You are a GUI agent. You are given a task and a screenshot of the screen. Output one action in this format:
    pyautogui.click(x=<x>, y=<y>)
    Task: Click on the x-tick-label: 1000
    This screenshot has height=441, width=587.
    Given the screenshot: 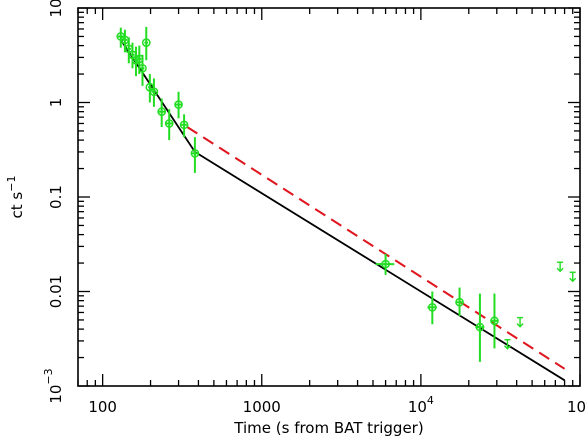 What is the action you would take?
    pyautogui.click(x=262, y=407)
    